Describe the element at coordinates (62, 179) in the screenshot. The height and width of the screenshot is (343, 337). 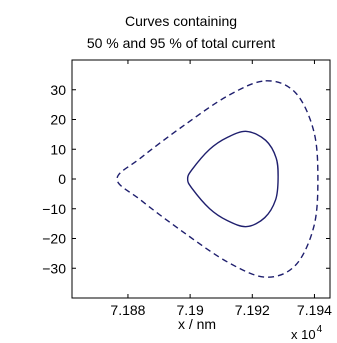
I see `y-tick-label: 0` at that location.